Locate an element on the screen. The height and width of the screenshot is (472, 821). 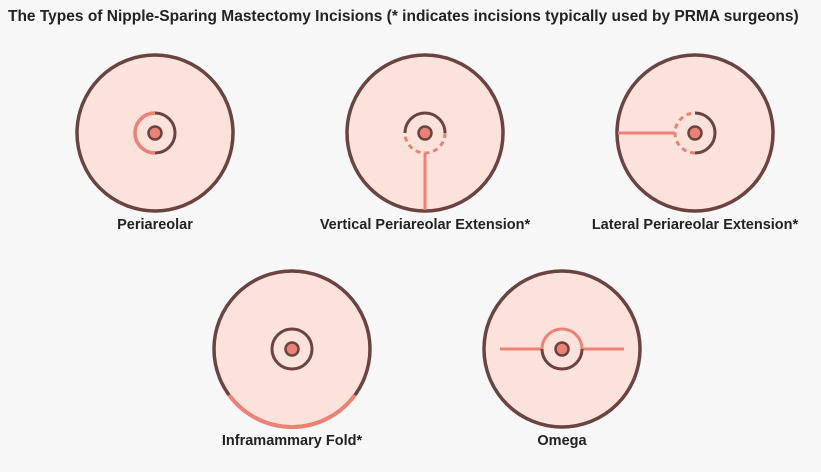
omega-periareolar-incision is located at coordinates (562, 338).